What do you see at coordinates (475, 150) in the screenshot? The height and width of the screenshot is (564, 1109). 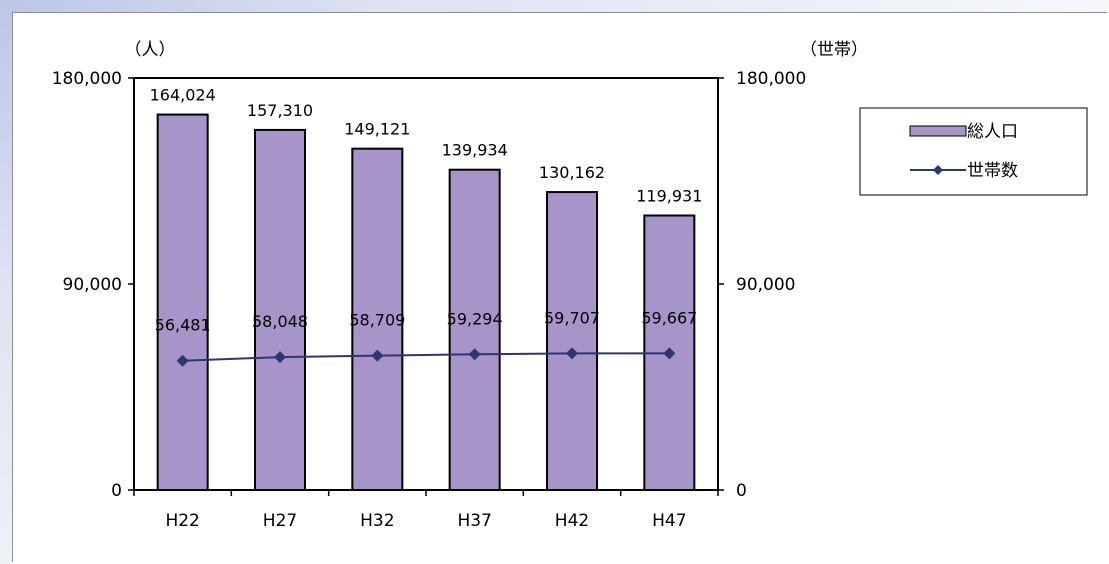 I see `bar-label-H37: 139,934` at bounding box center [475, 150].